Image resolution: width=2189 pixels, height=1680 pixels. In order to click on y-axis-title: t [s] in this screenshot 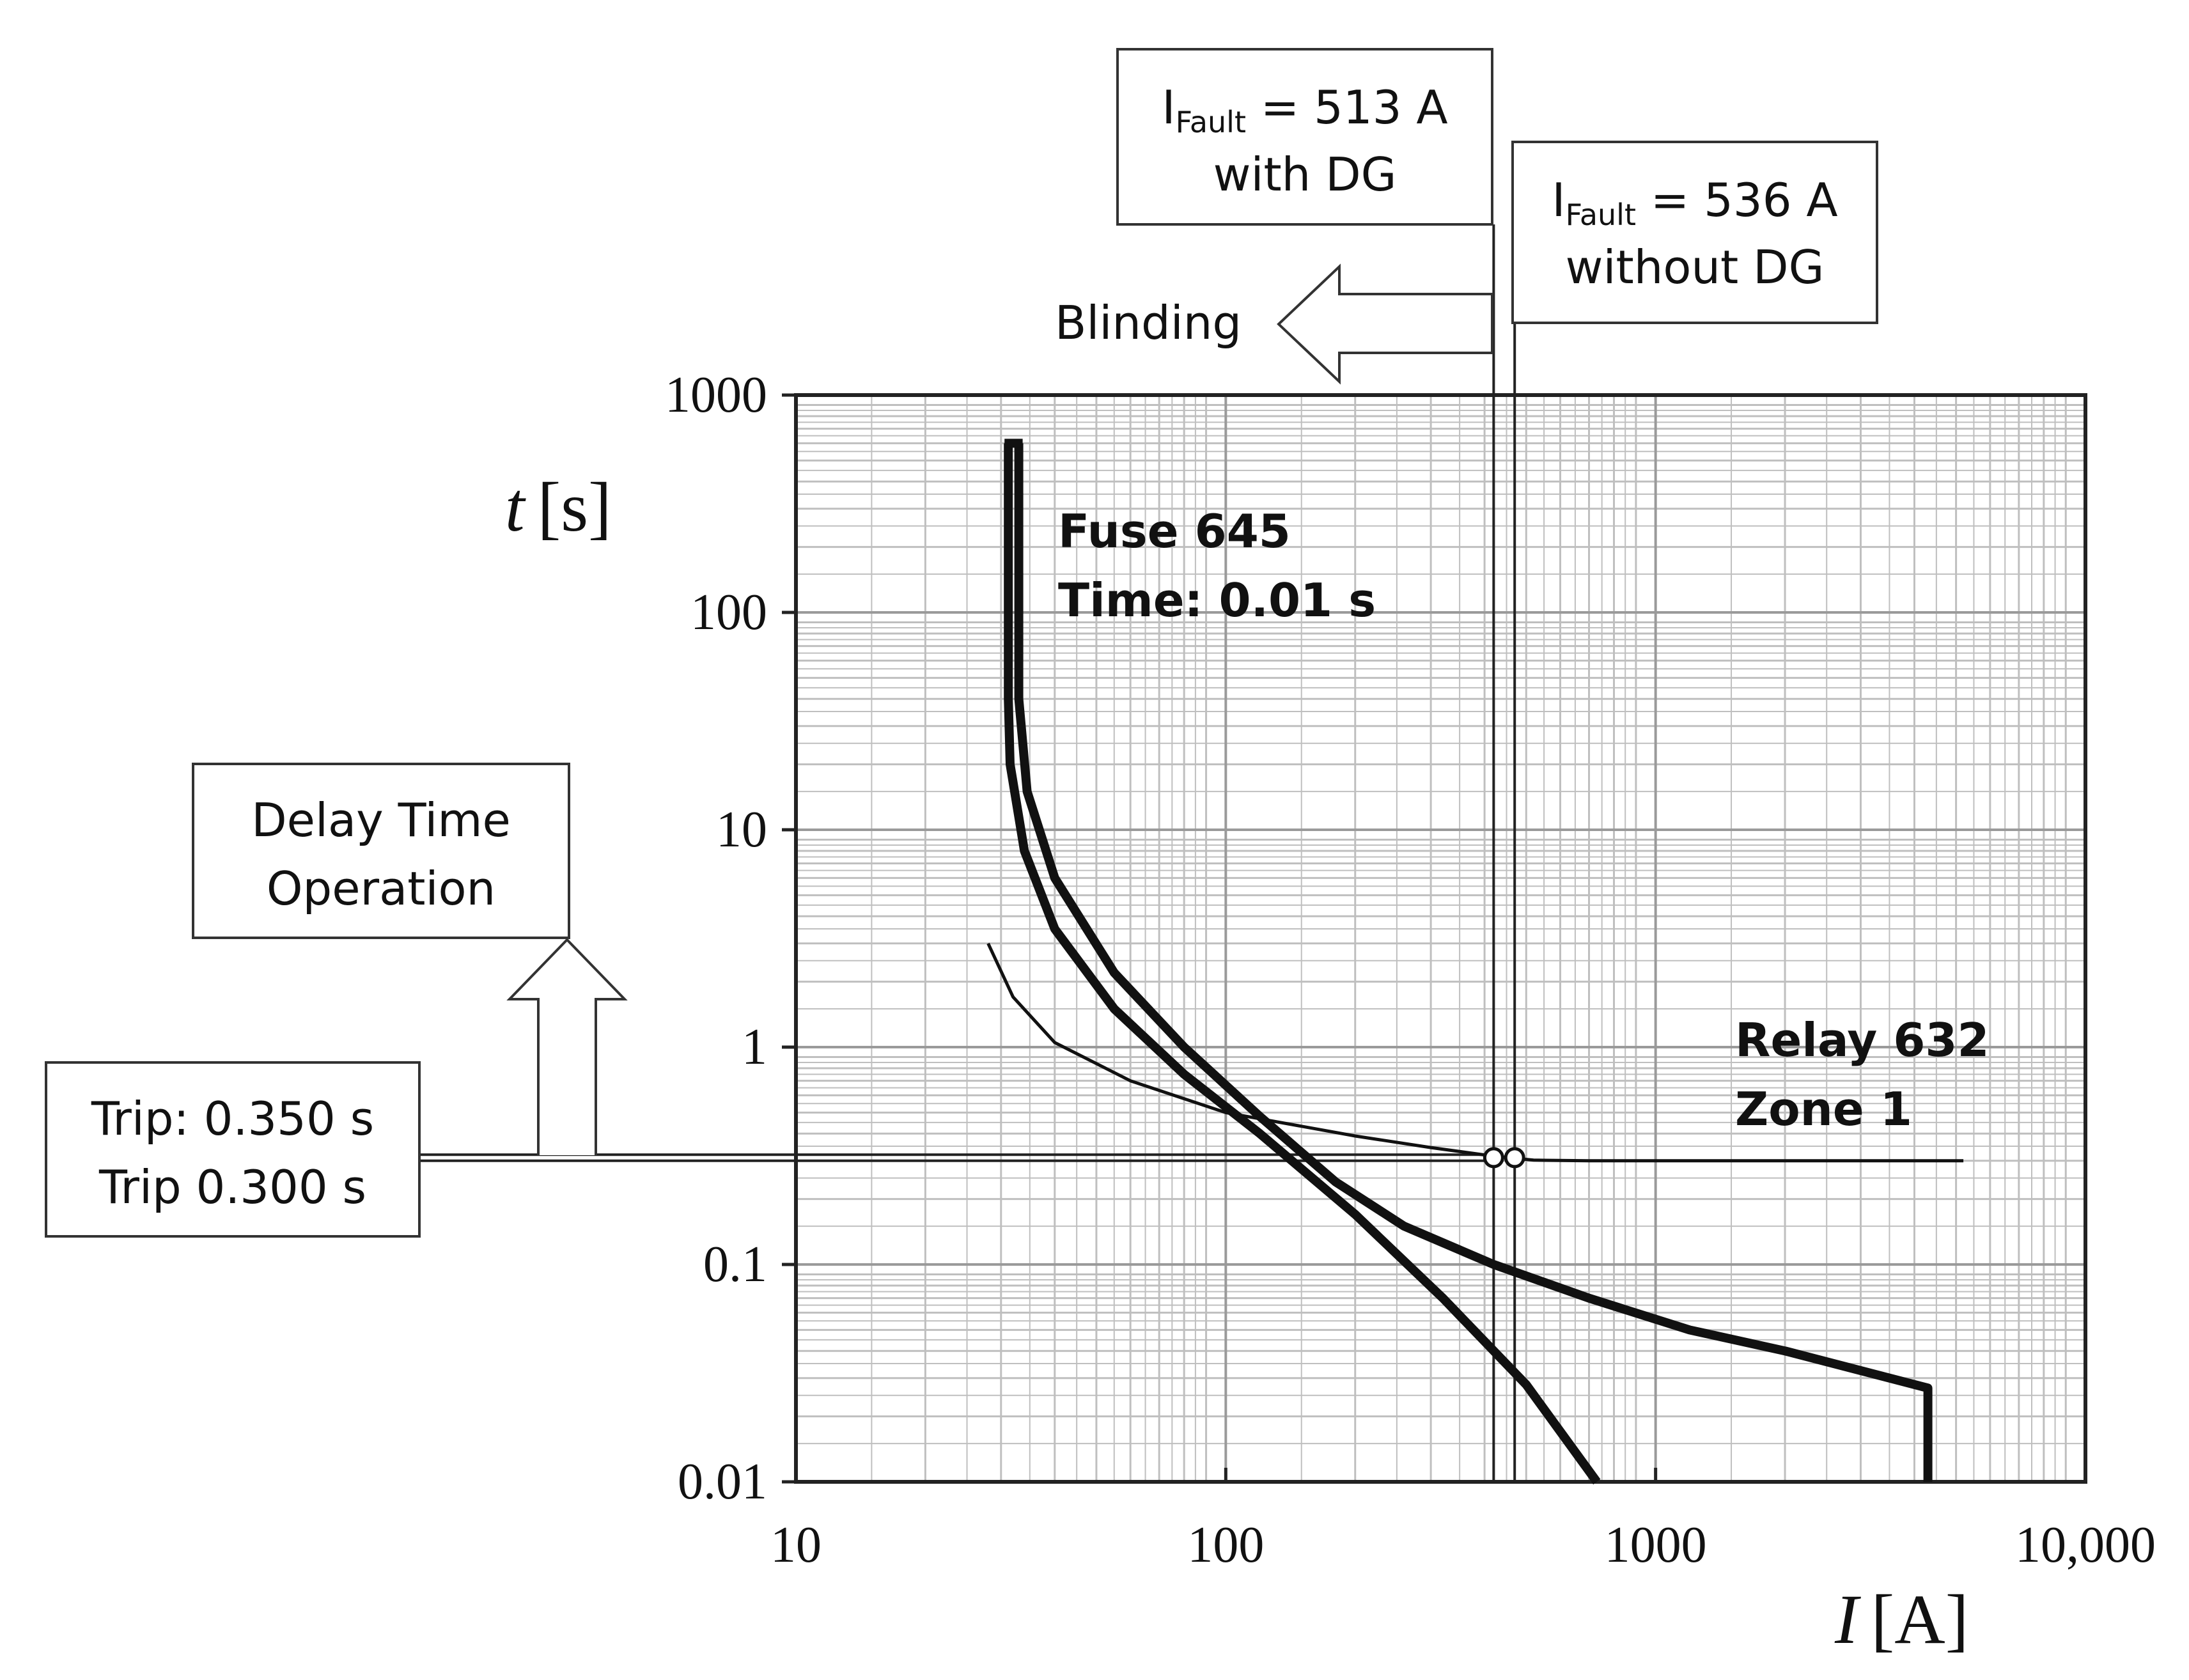, I will do `click(558, 507)`.